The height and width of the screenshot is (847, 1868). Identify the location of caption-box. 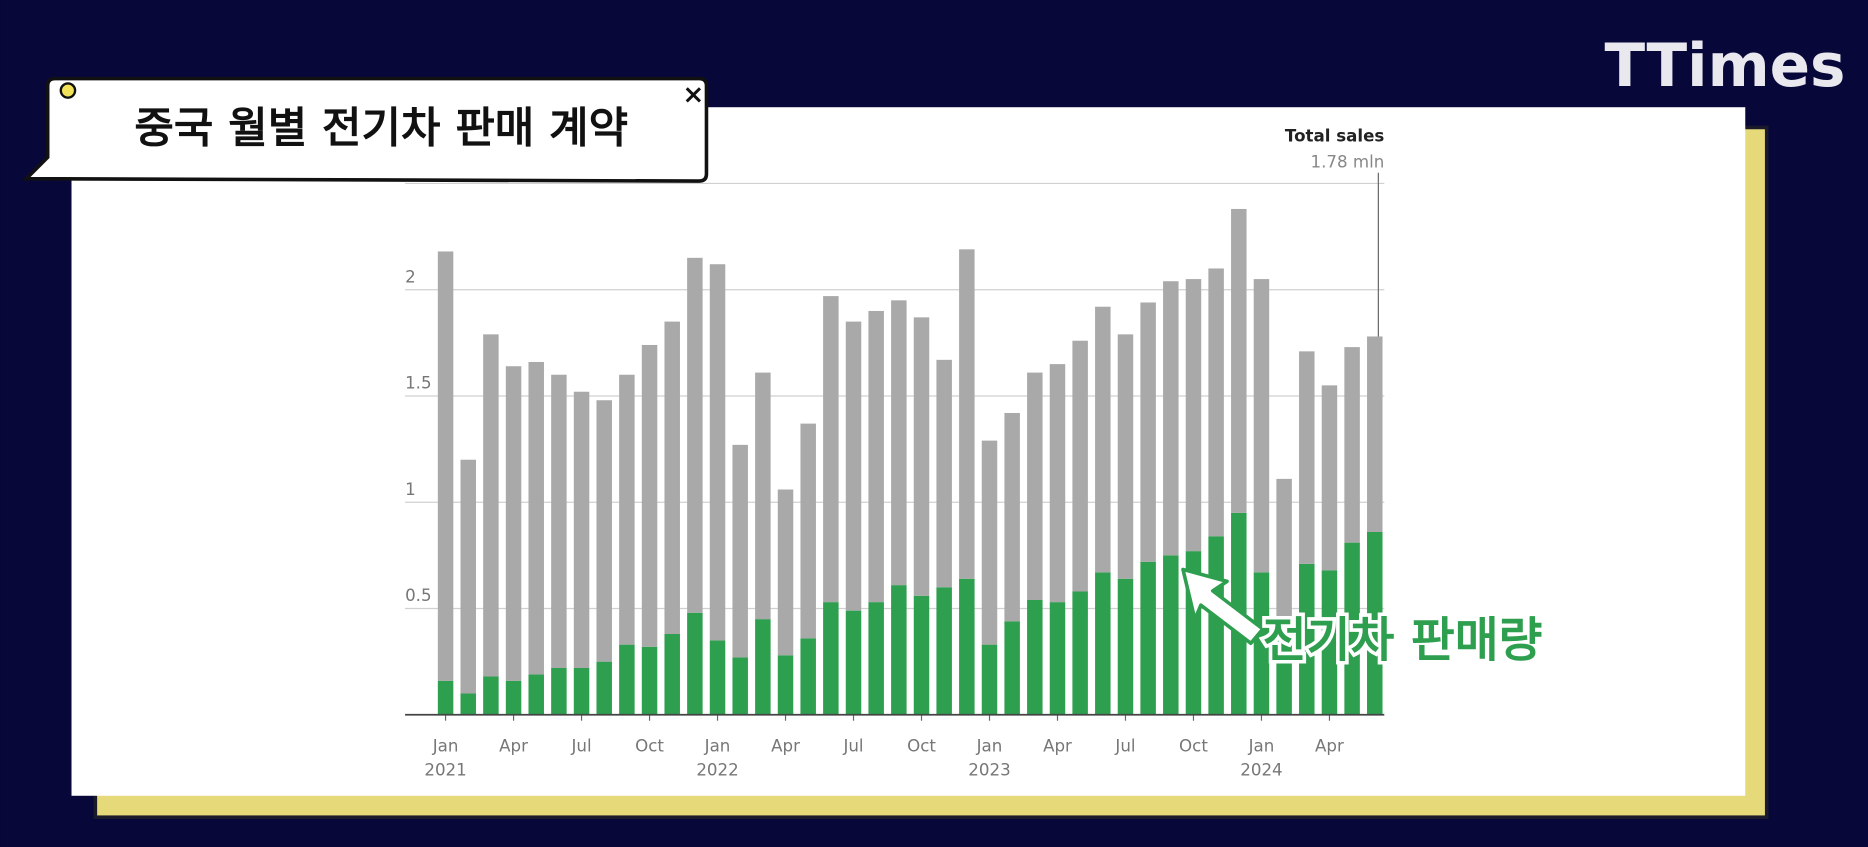
(365, 129).